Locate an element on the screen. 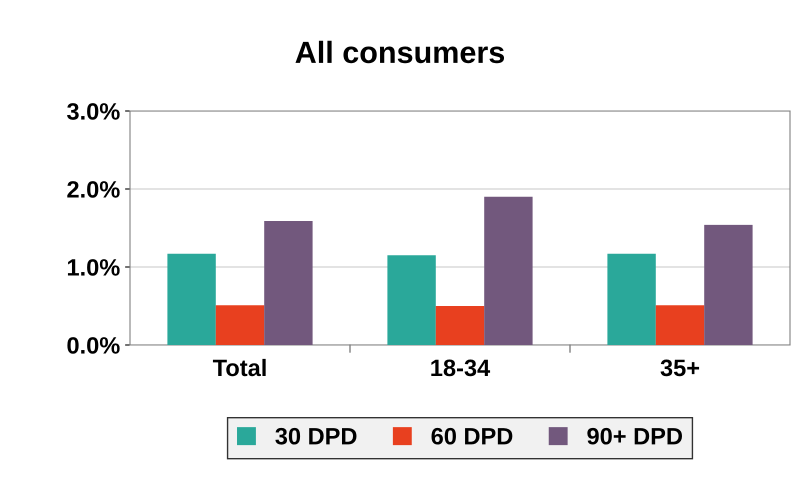 This screenshot has height=481, width=800. y-tick-label: 2.0% is located at coordinates (93, 189).